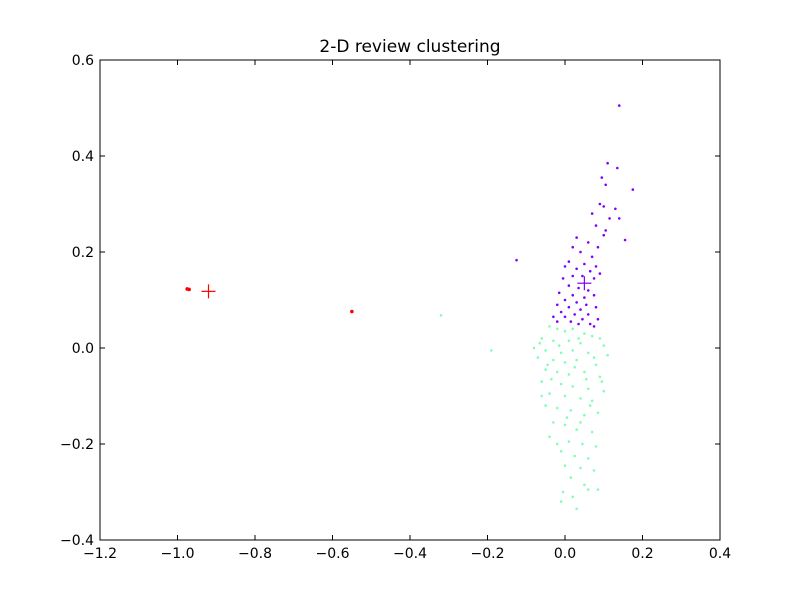 This screenshot has height=600, width=800. What do you see at coordinates (333, 554) in the screenshot?
I see `x-tick-label: −0.6` at bounding box center [333, 554].